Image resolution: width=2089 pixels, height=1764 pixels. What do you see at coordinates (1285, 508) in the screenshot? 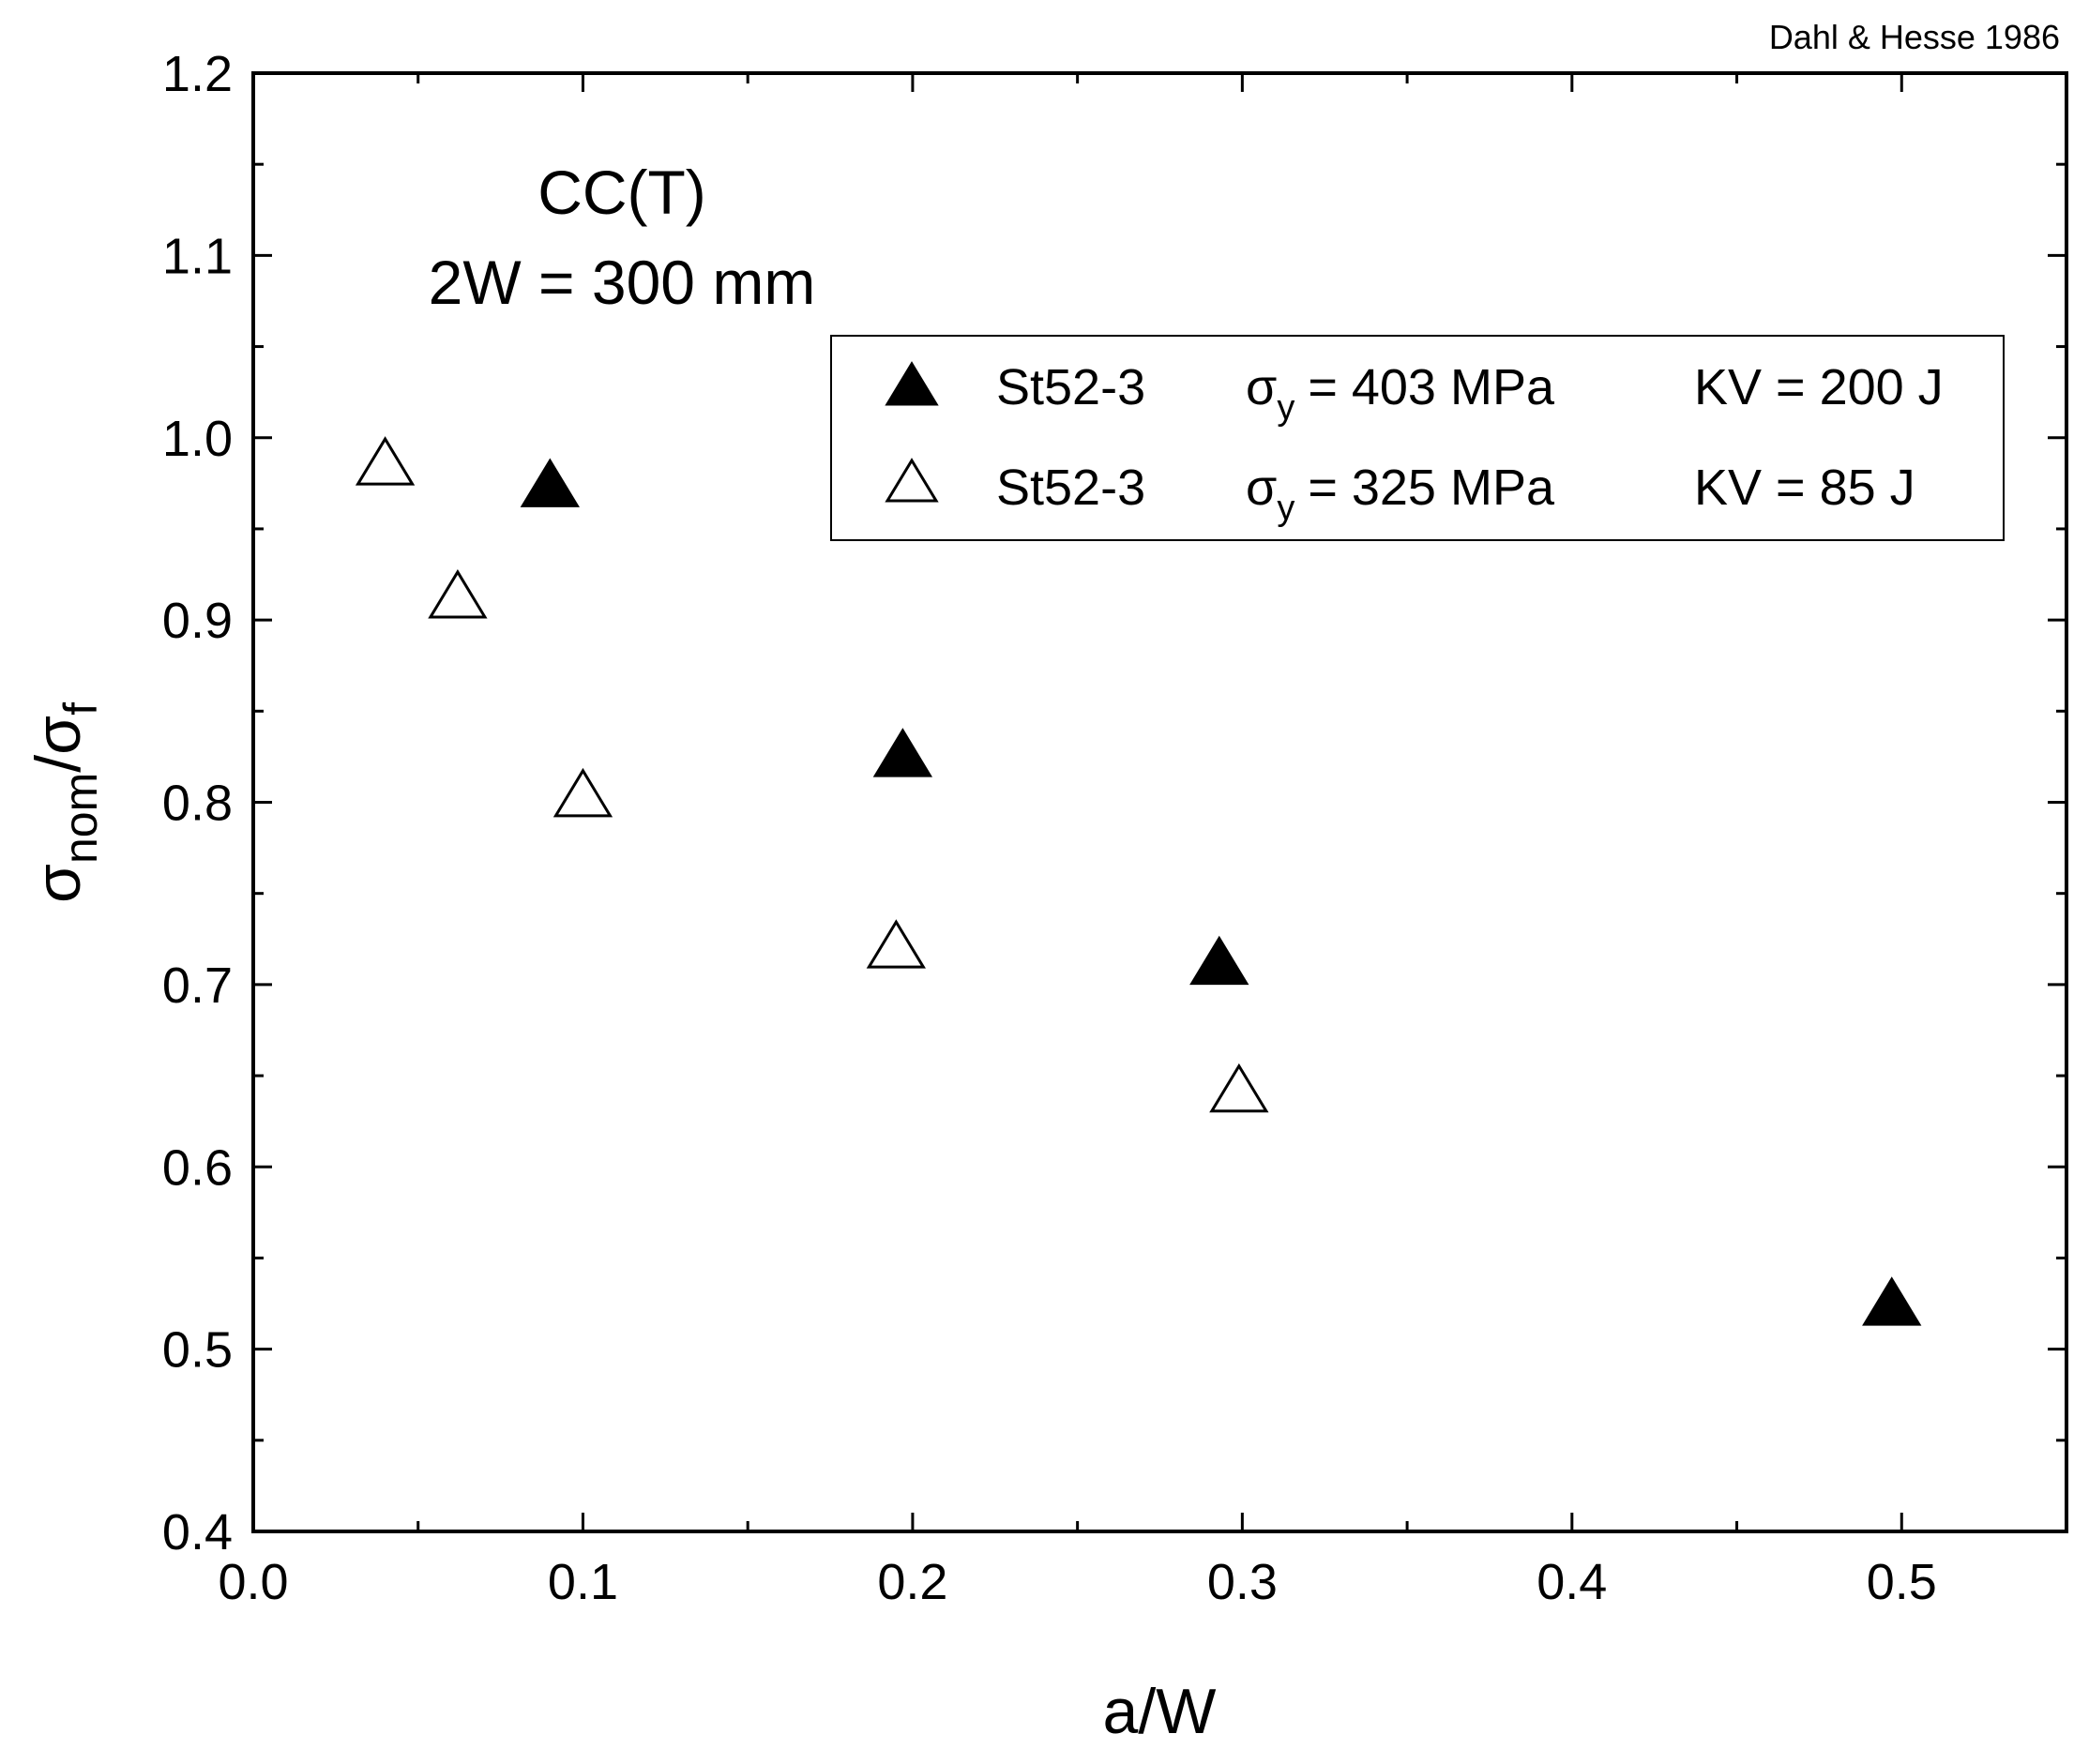
I see `legend-series2-sigma-sub: y` at bounding box center [1285, 508].